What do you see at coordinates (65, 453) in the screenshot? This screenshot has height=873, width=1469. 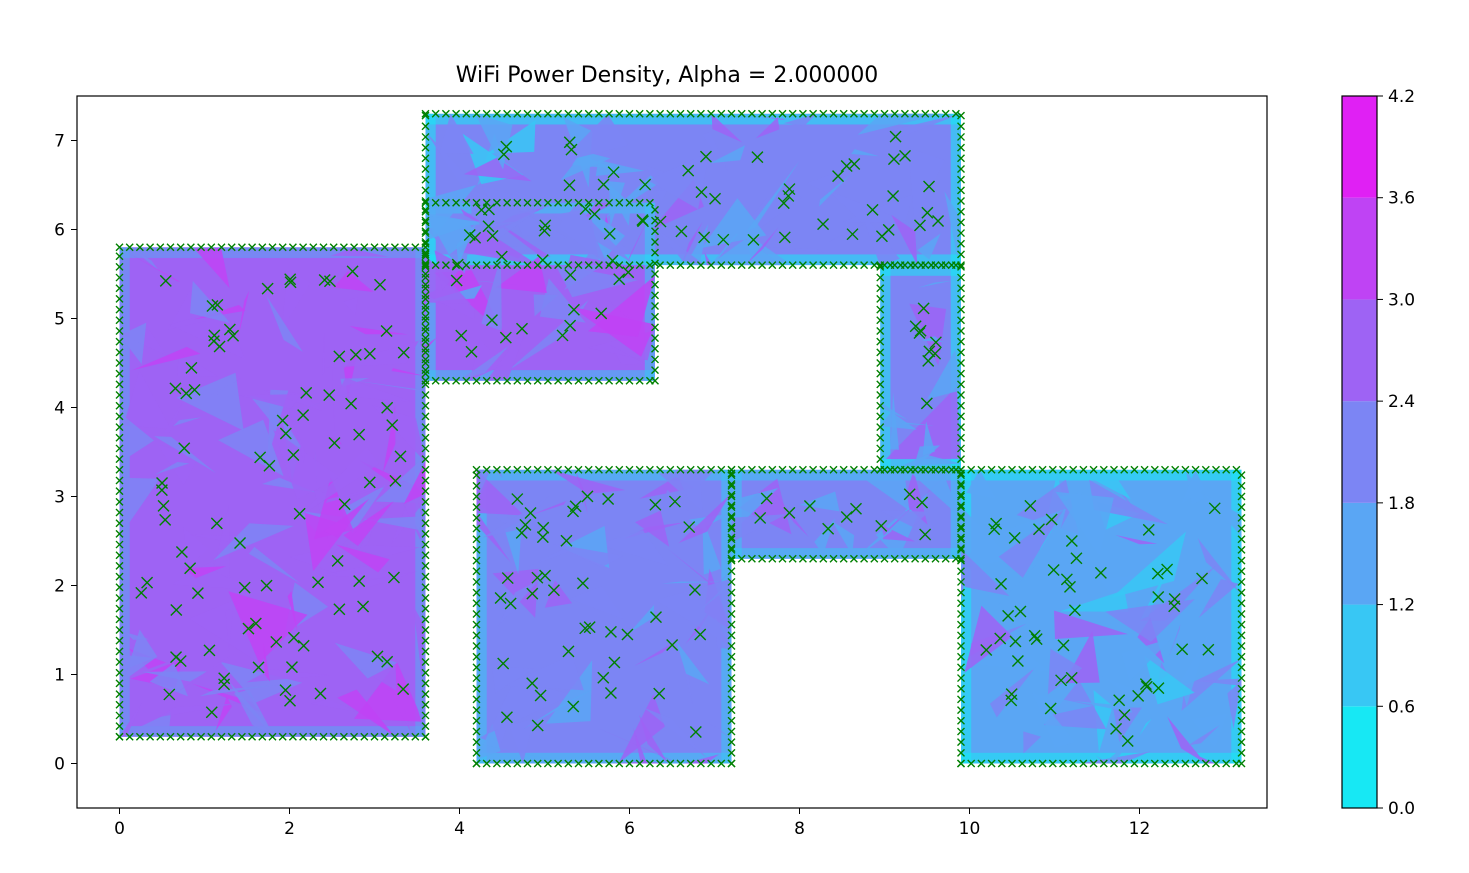 I see `y-axis: 0 1 2 3 4 5 6 7` at bounding box center [65, 453].